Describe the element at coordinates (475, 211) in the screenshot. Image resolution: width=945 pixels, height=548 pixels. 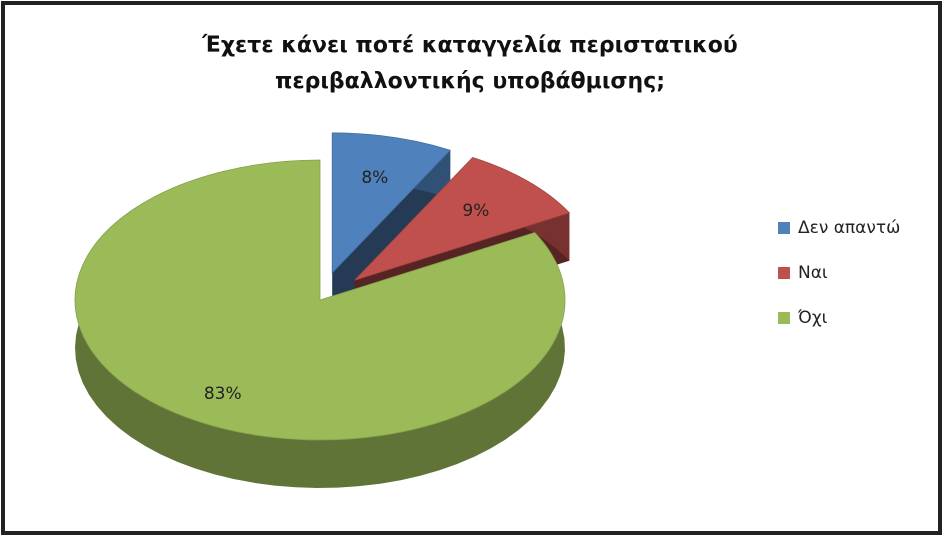
I see `data-label: 9%` at that location.